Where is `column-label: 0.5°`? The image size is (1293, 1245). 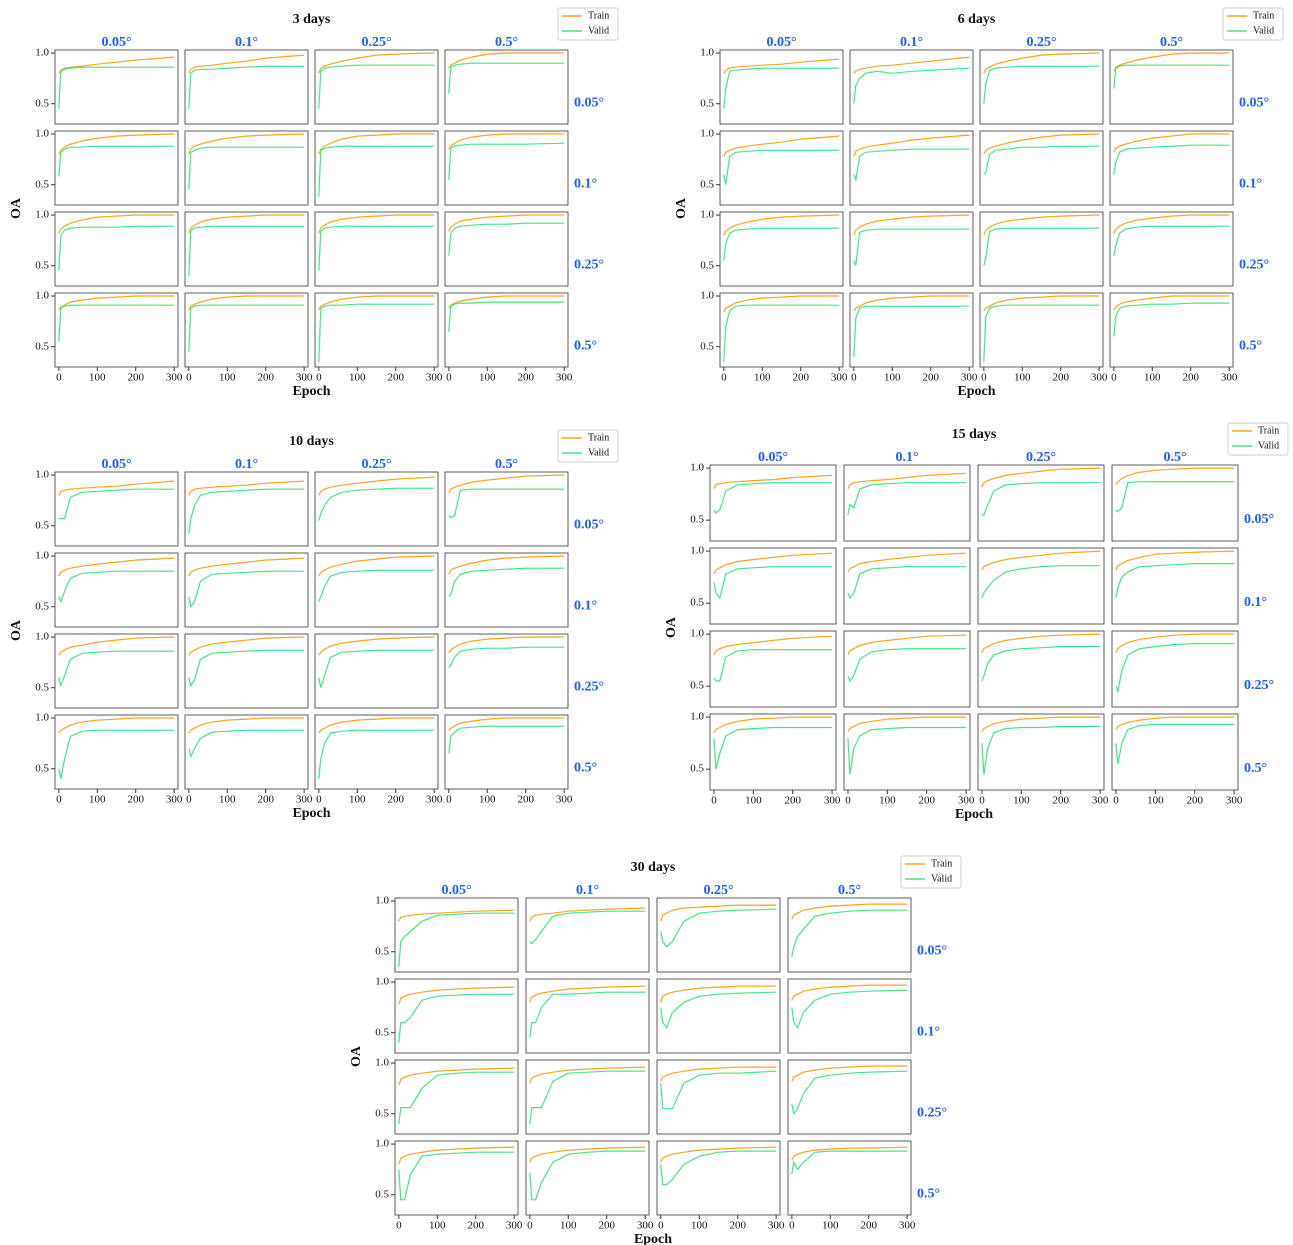 column-label: 0.5° is located at coordinates (506, 42).